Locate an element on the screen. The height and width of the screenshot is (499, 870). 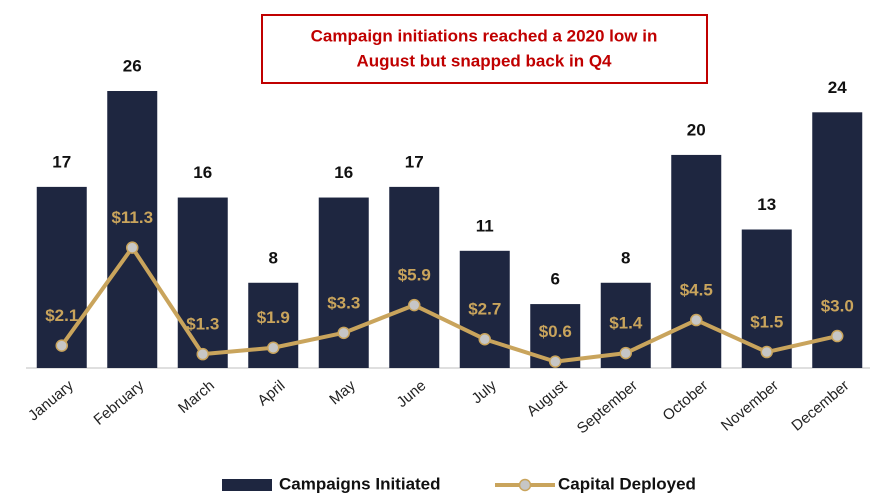
x-tick-label: September is located at coordinates (607, 407).